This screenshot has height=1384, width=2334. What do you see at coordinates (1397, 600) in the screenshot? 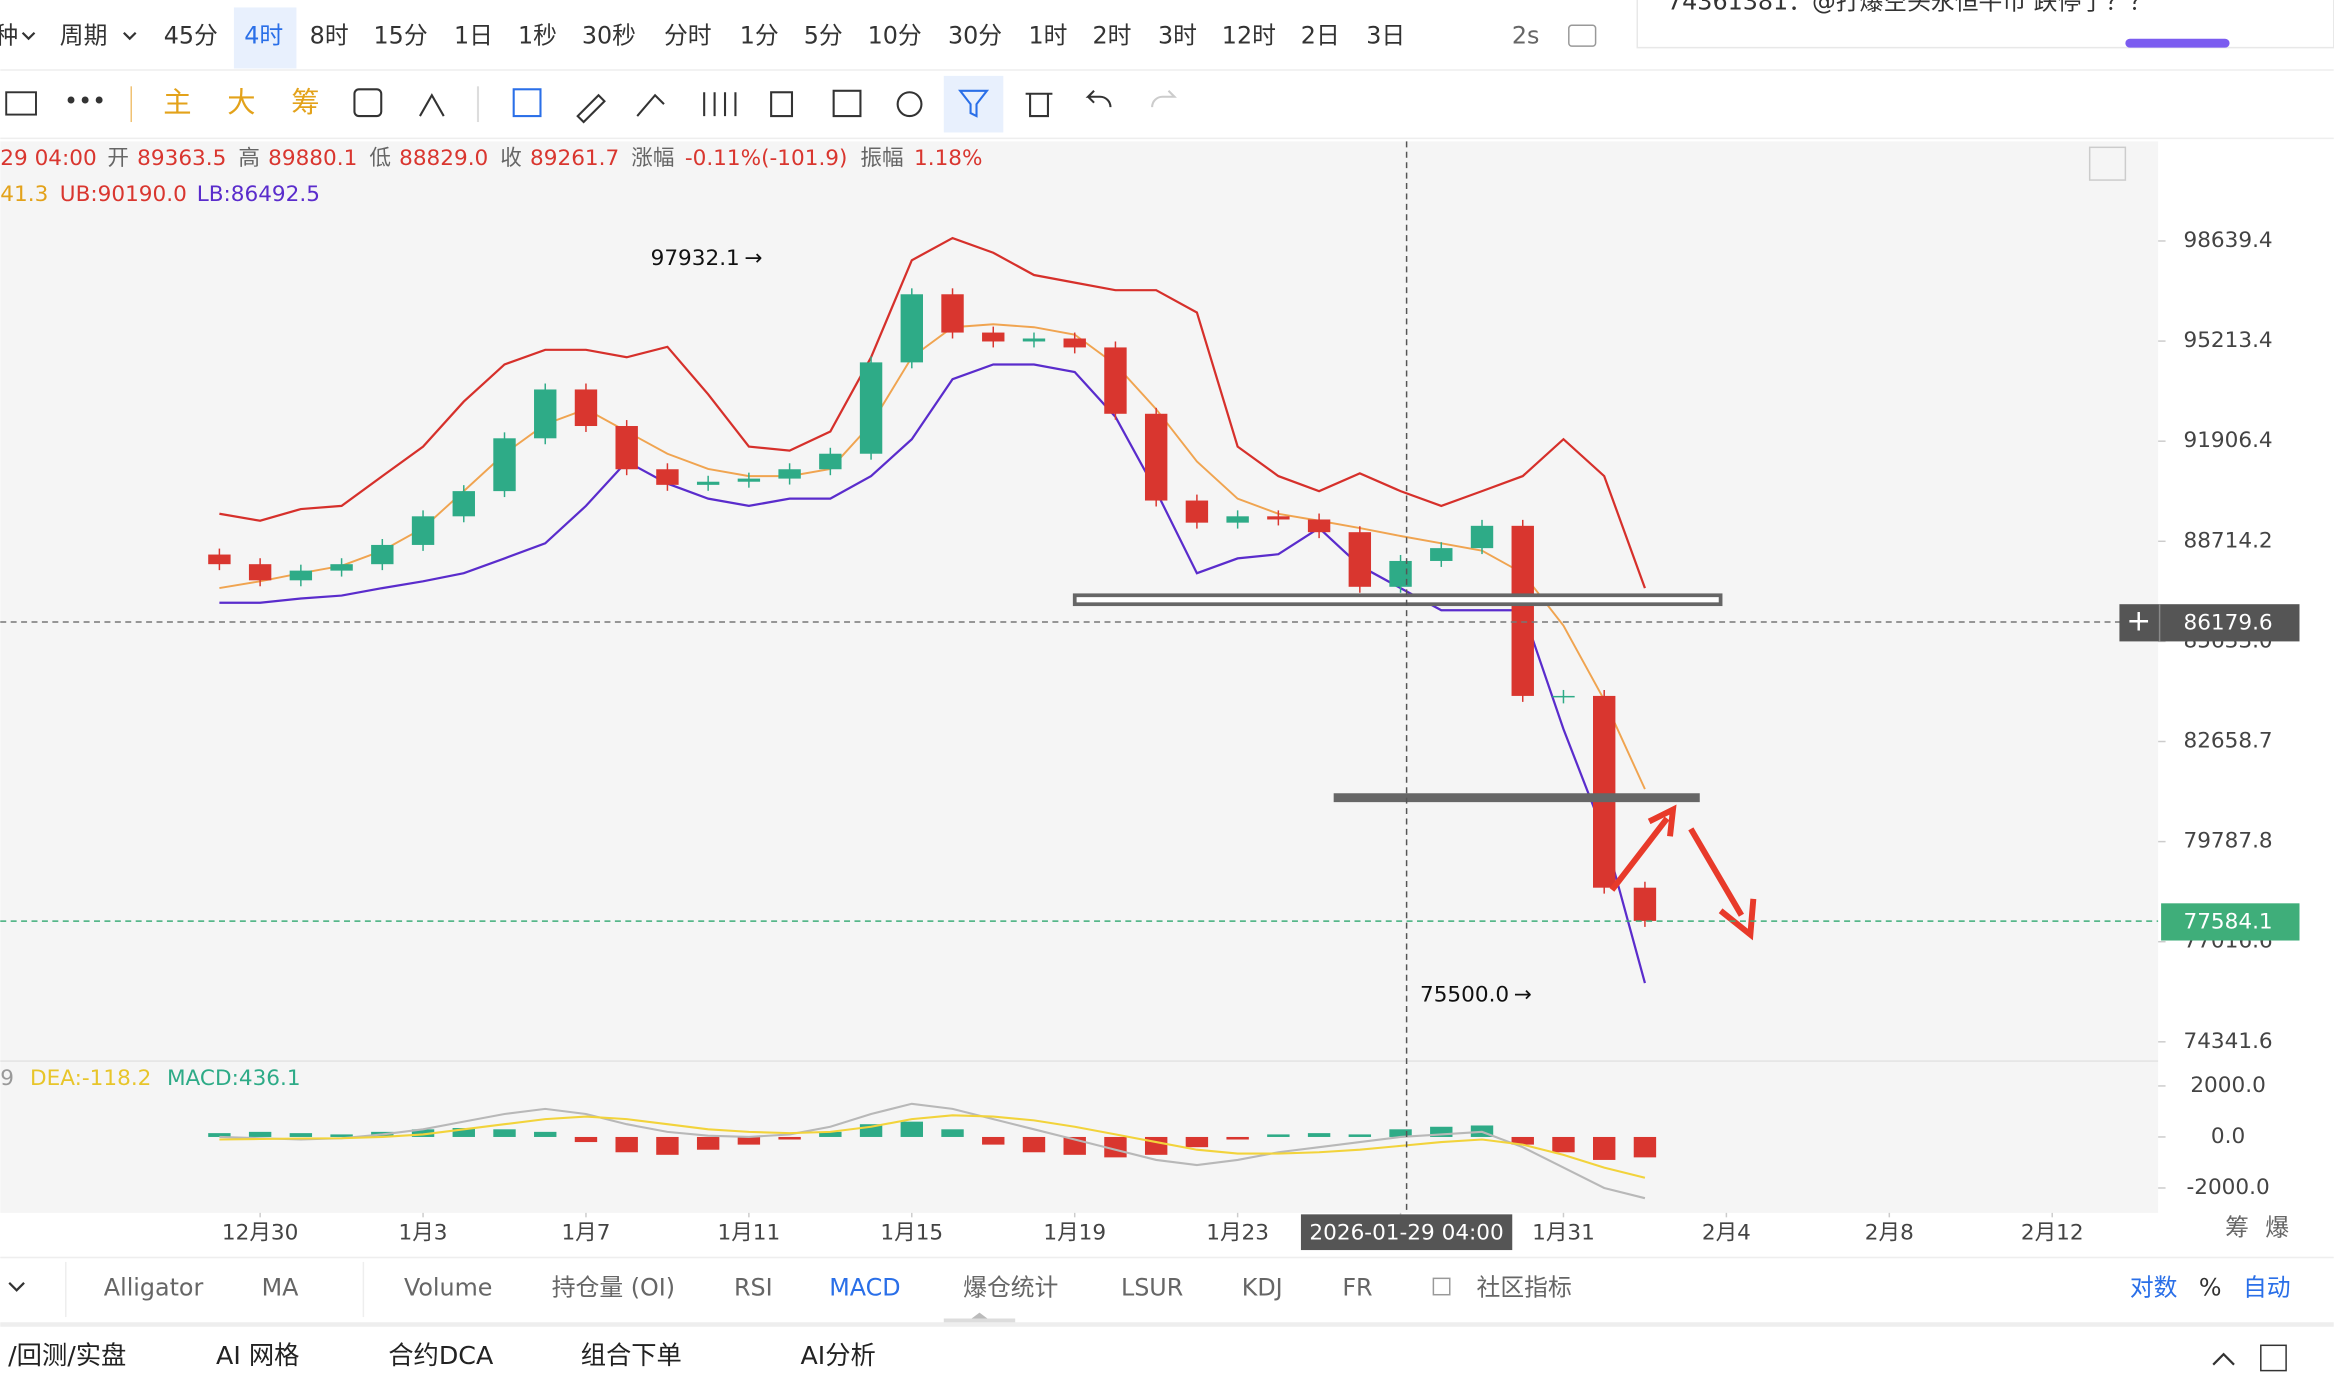
I see `drawn-support-line` at bounding box center [1397, 600].